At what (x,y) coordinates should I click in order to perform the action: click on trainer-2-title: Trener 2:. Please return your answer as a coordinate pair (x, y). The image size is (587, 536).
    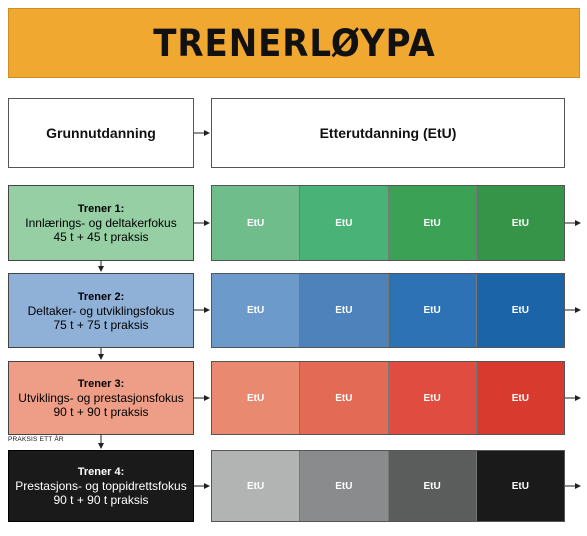
    Looking at the image, I should click on (101, 296).